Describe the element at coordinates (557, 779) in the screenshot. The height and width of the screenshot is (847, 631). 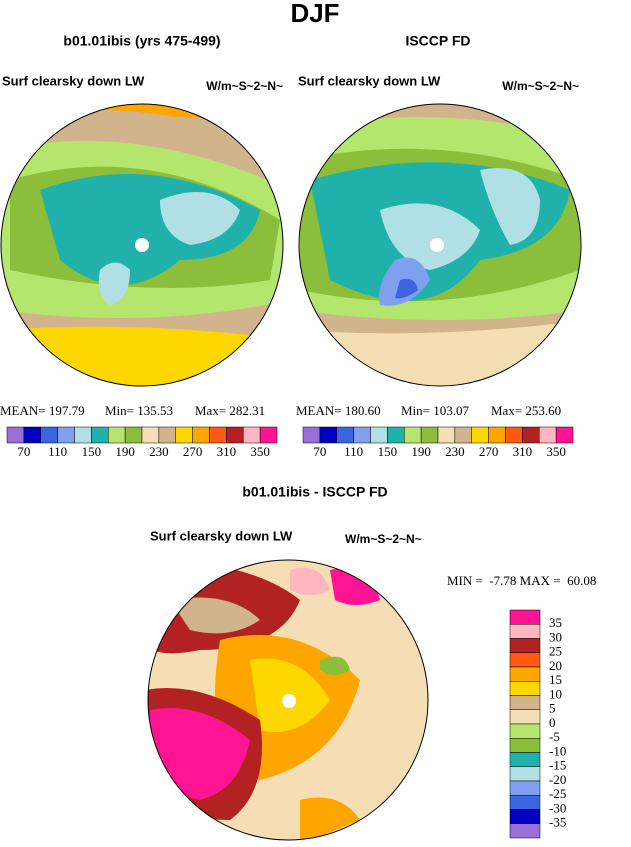
I see `colorbar-label: -20` at that location.